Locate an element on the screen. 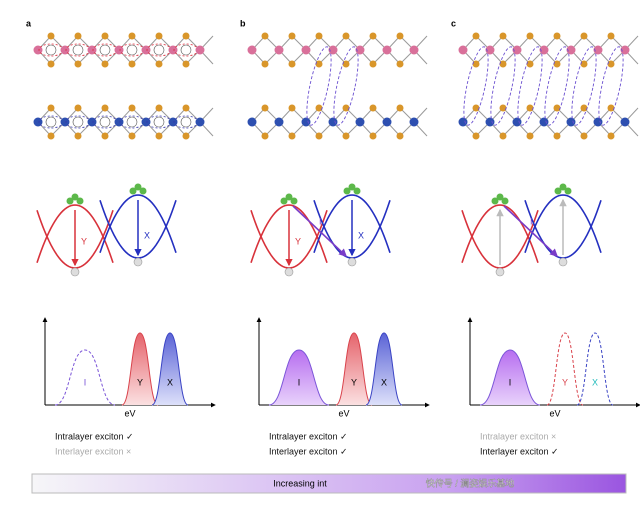 The image size is (640, 508). panel-label: b is located at coordinates (243, 23).